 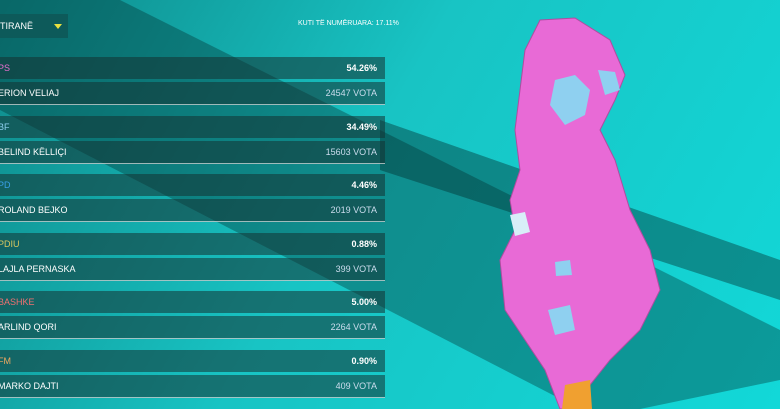 I want to click on candidate-name: ARLIND QORI, so click(x=28, y=327).